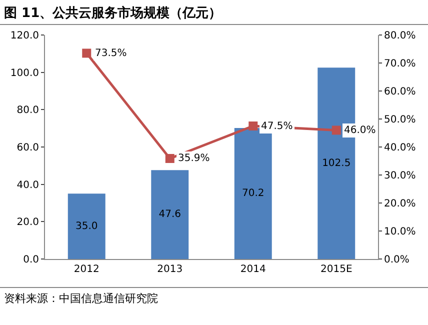 This screenshot has width=428, height=325. I want to click on x-tick-label: 2012, so click(87, 269).